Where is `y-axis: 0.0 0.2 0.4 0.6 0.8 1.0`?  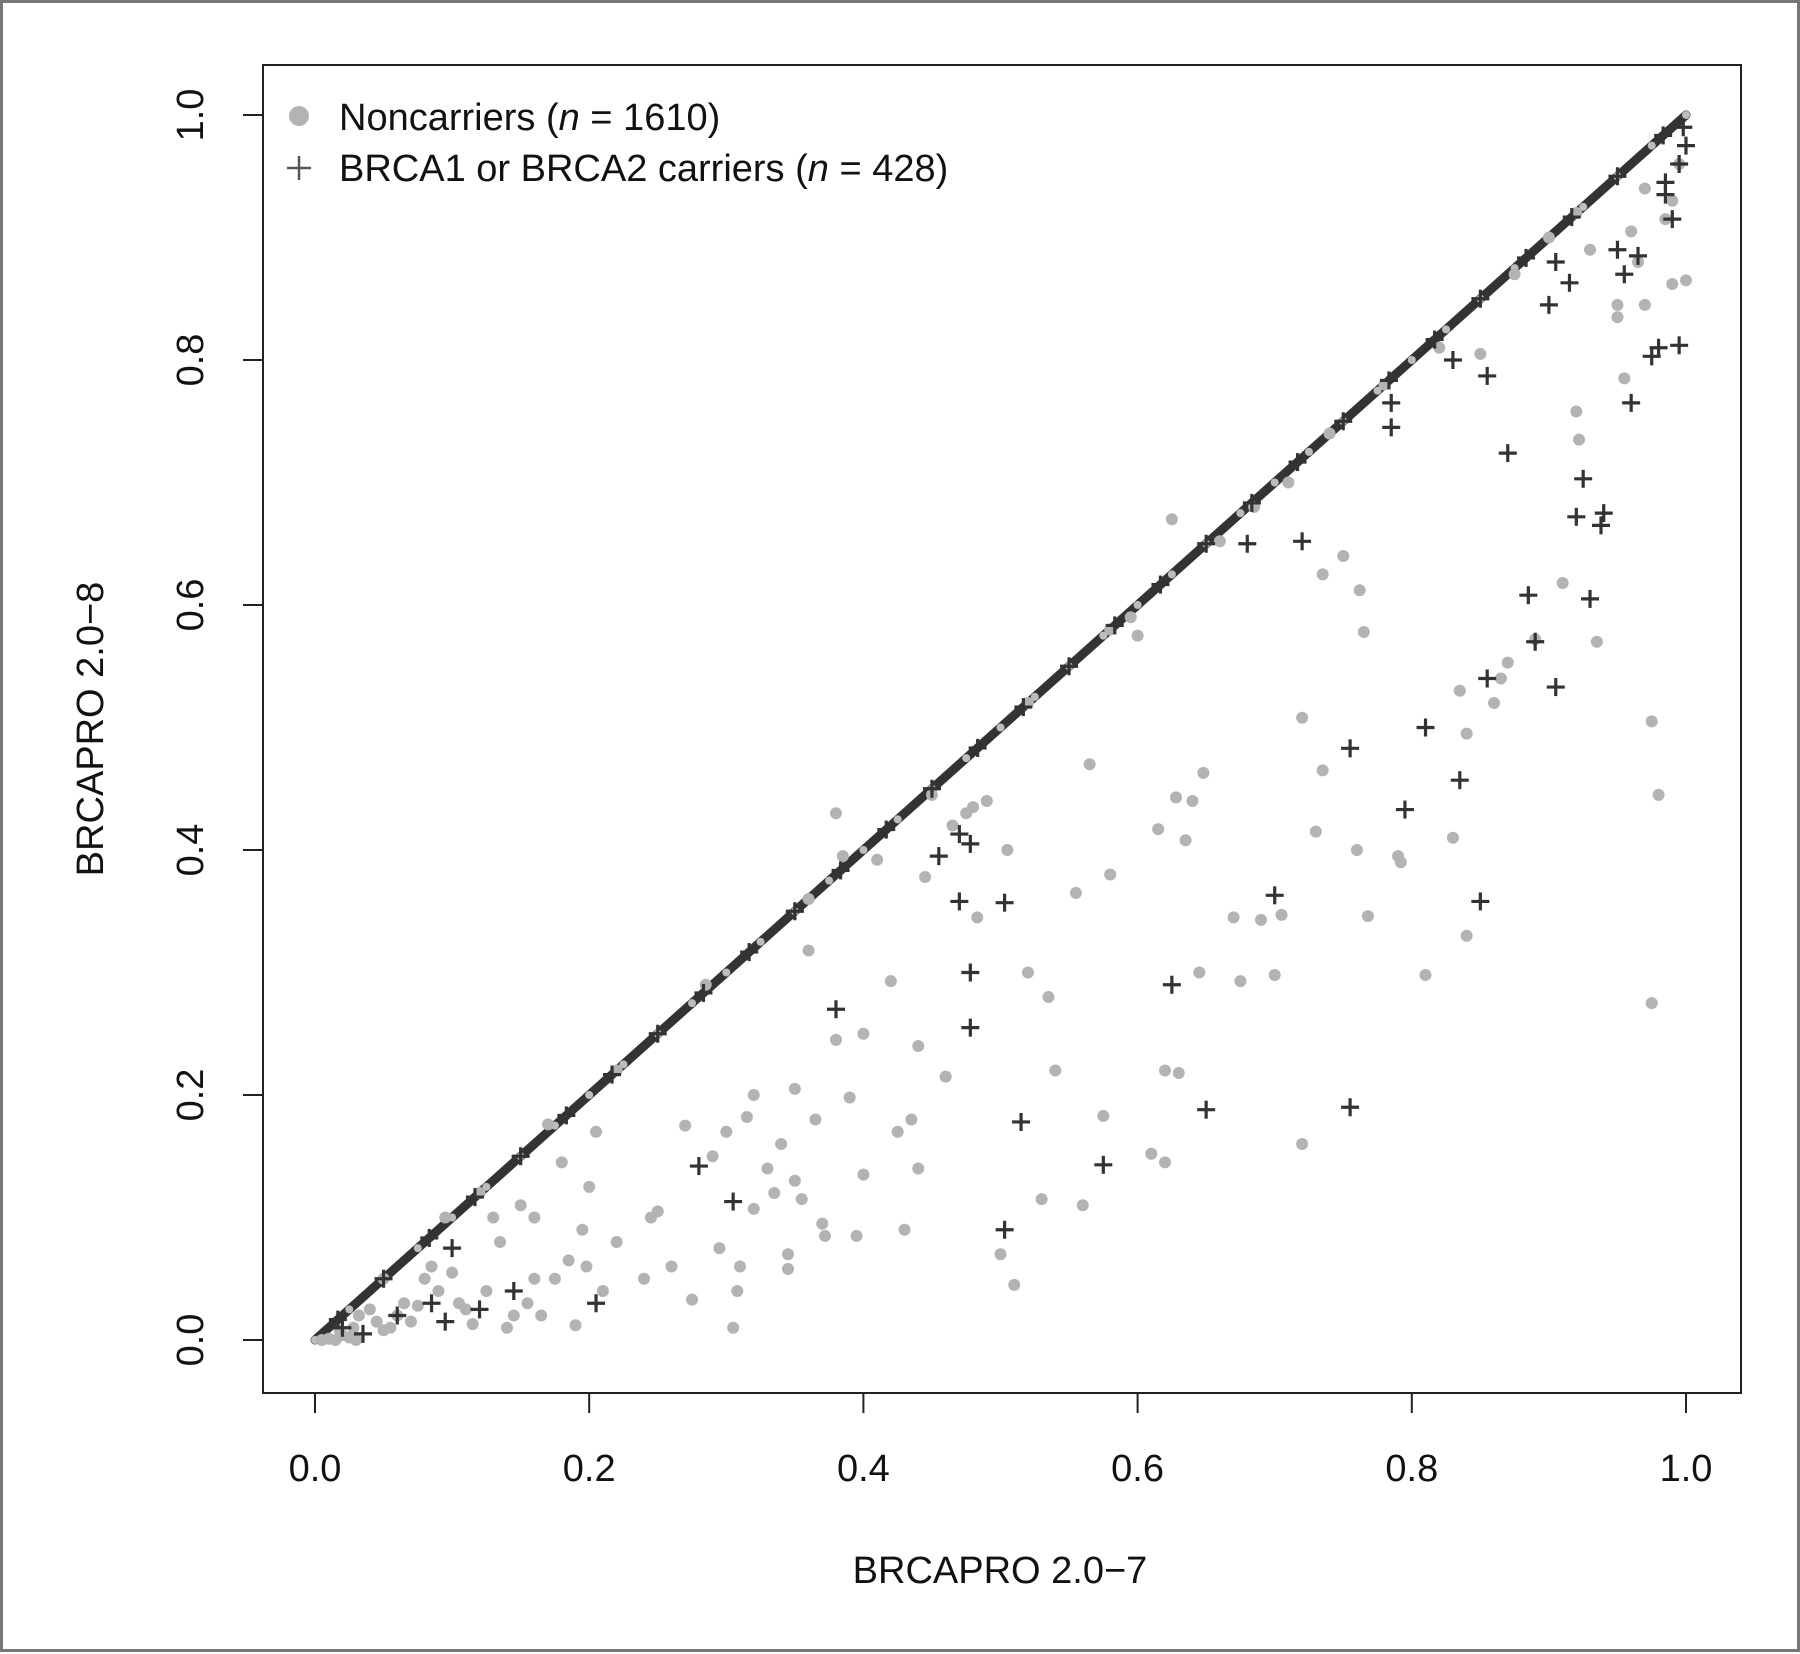
y-axis: 0.0 0.2 0.4 0.6 0.8 1.0 is located at coordinates (217, 728).